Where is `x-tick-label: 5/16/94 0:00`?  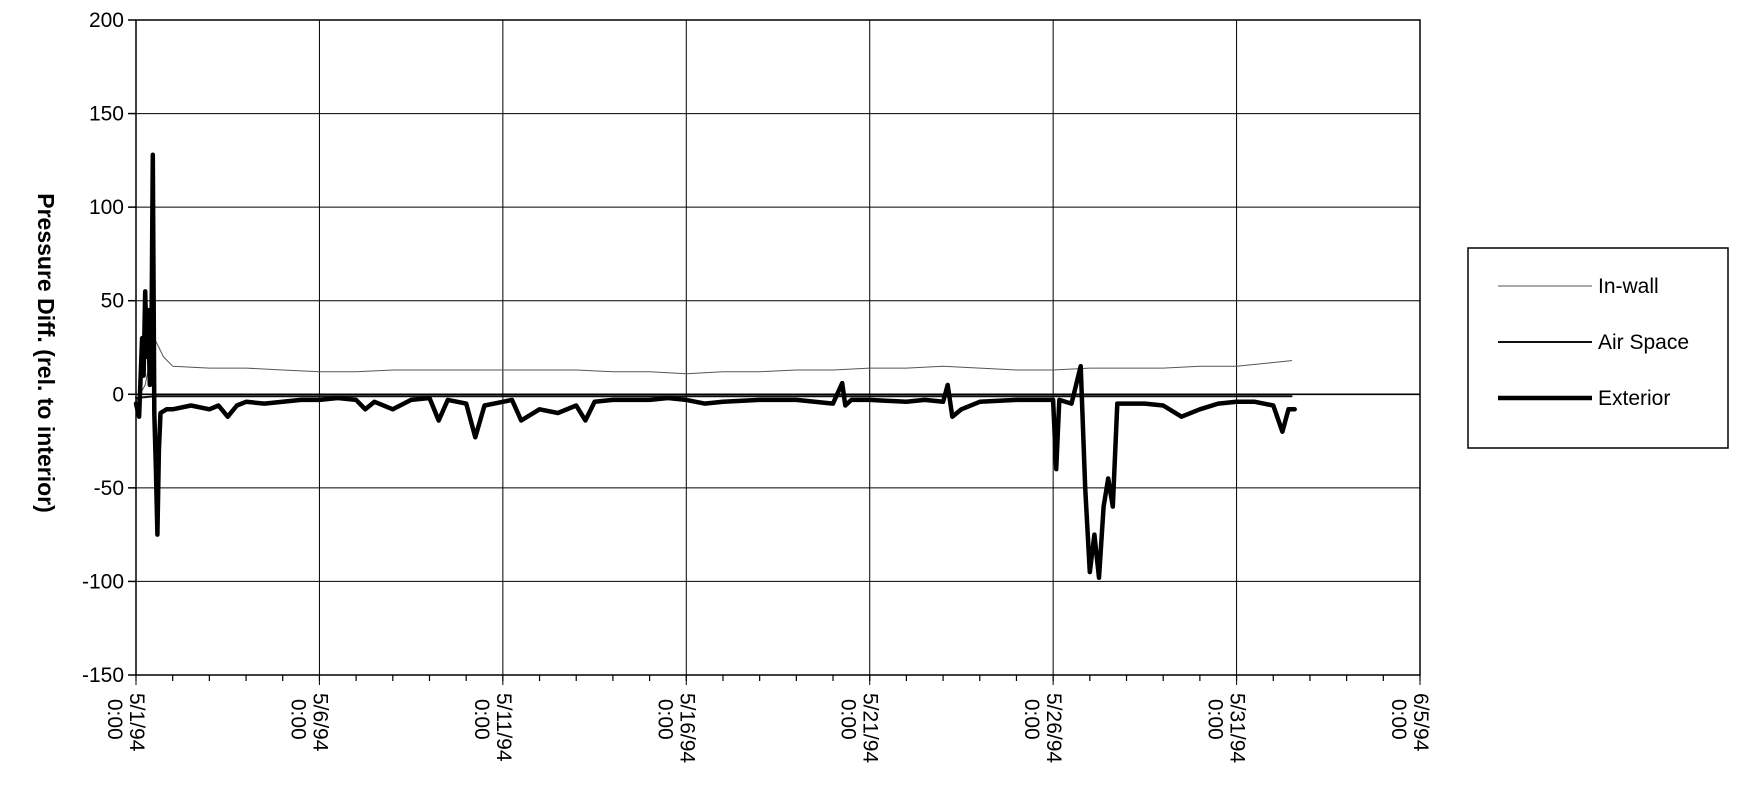 x-tick-label: 5/16/94 0:00 is located at coordinates (675, 728).